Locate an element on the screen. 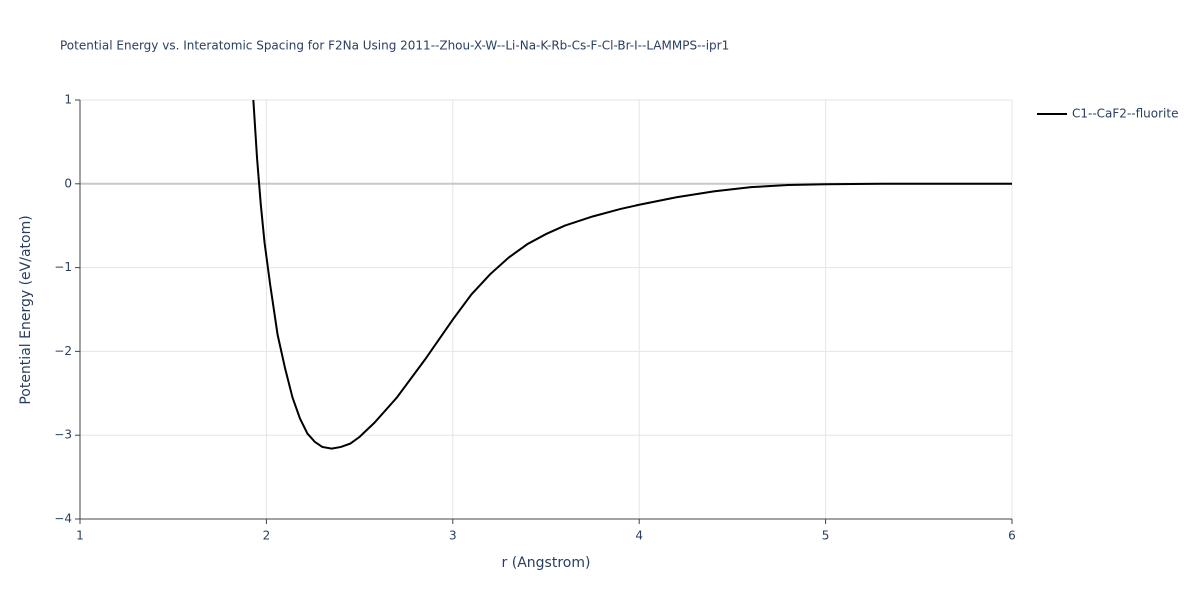 This screenshot has width=1200, height=604. x-tick-label: 5 is located at coordinates (826, 536).